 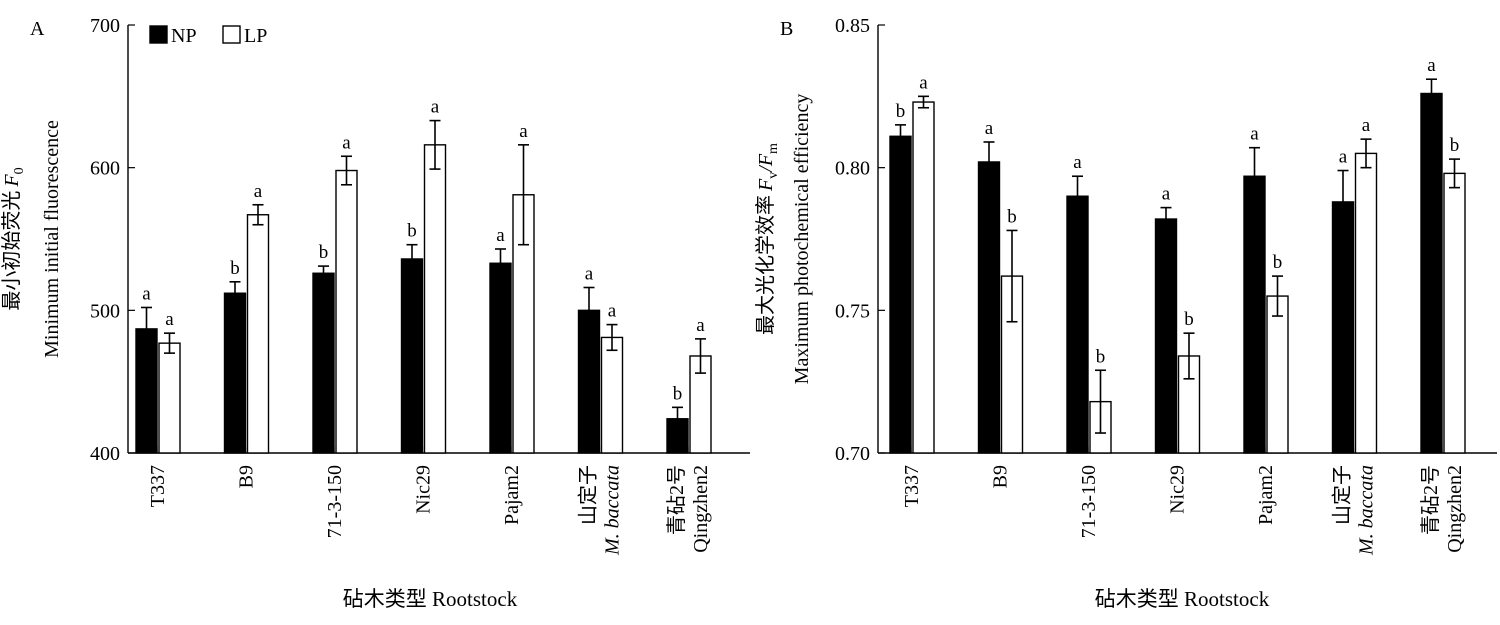 I want to click on y-axis-symbol-sub-2: m, so click(x=773, y=148).